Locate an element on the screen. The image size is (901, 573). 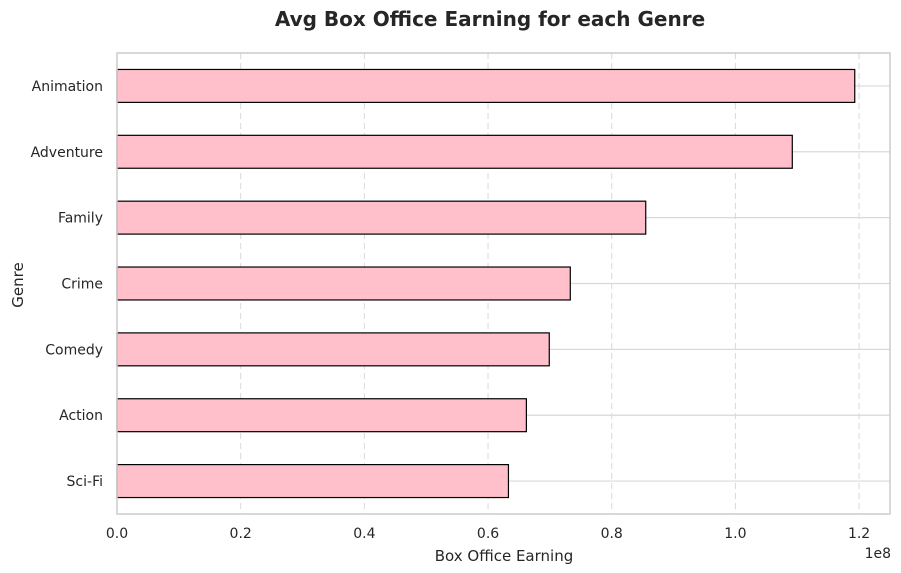
x-tick-label: 1.0 is located at coordinates (735, 534).